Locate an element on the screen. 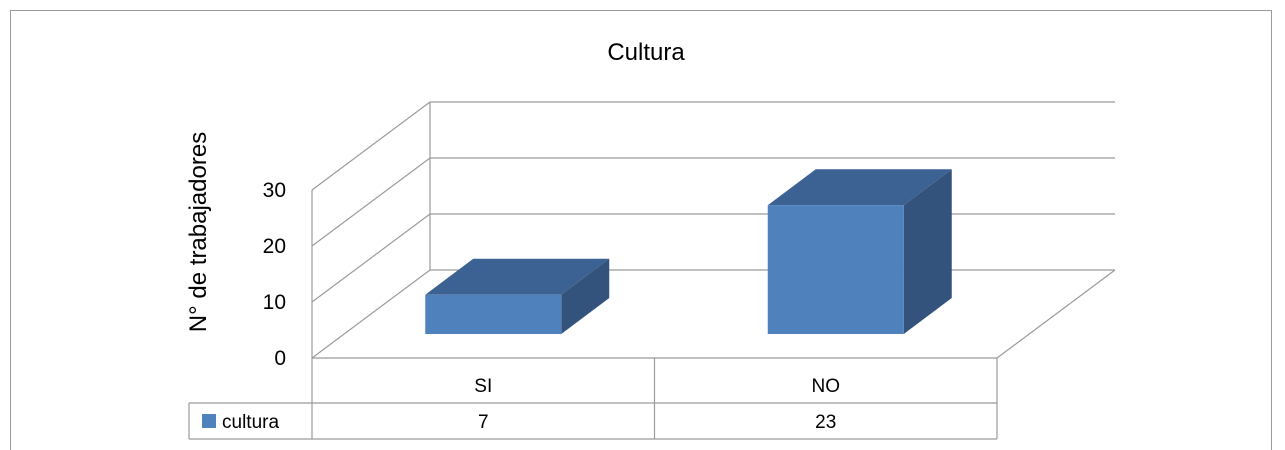 Image resolution: width=1285 pixels, height=450 pixels. y-tick-label-1: 10 is located at coordinates (274, 302).